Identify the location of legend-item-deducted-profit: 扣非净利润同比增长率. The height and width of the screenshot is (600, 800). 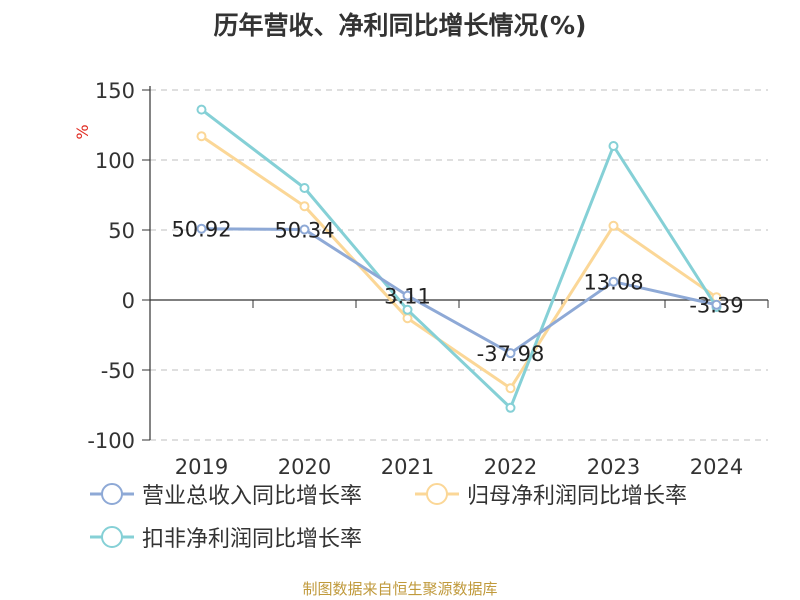
(226, 537).